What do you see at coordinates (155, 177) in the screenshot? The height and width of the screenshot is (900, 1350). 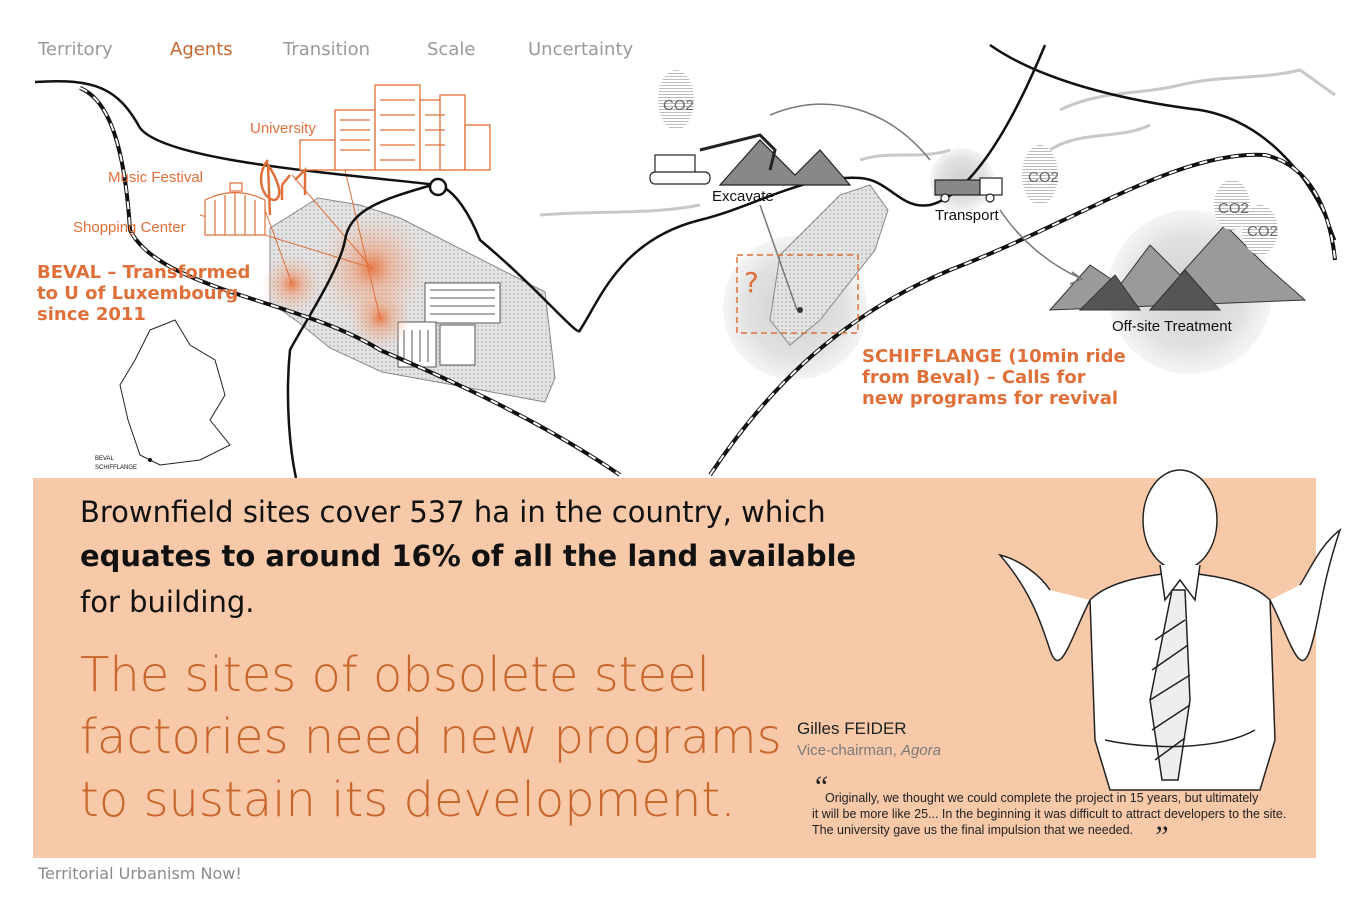 I see `map-label: Music Festival` at bounding box center [155, 177].